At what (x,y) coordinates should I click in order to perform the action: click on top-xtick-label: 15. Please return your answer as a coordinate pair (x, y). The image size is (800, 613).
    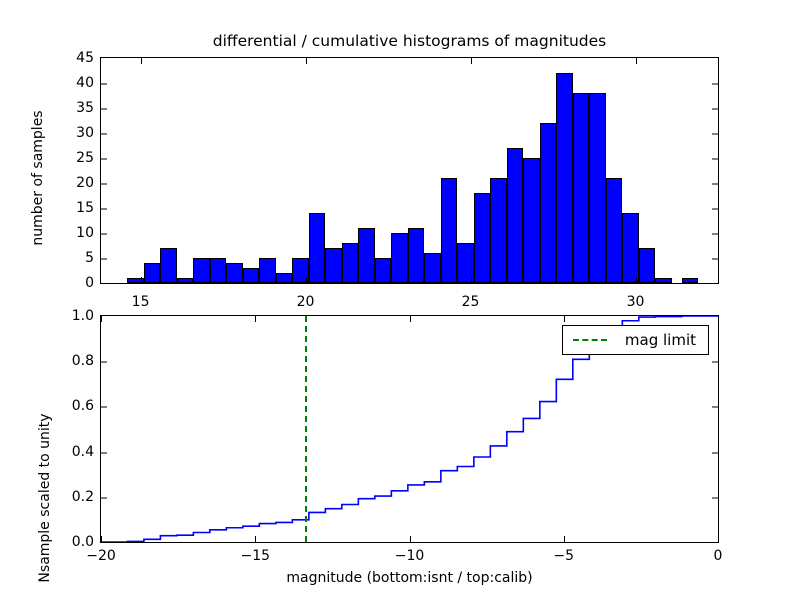
    Looking at the image, I should click on (140, 302).